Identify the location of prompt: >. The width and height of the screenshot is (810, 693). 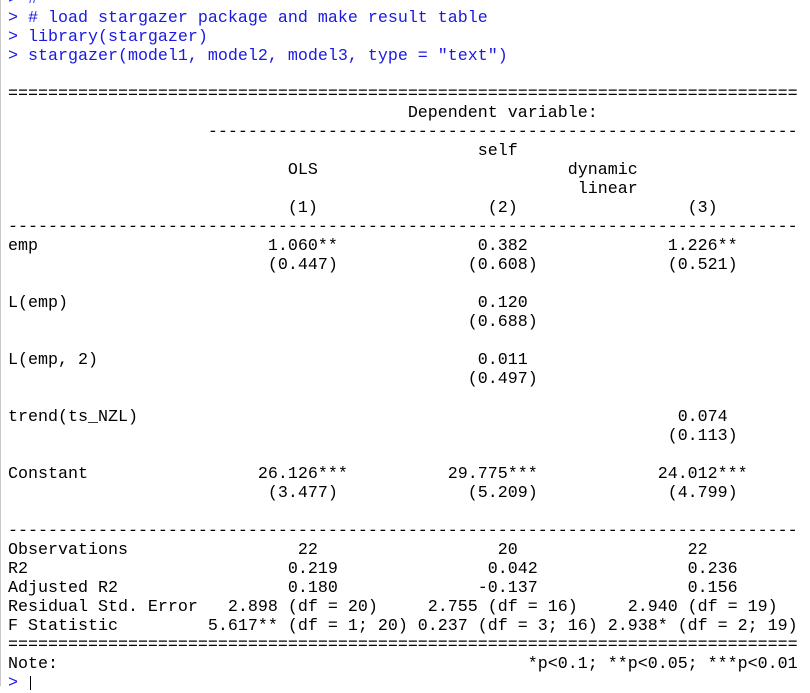
(18, 683).